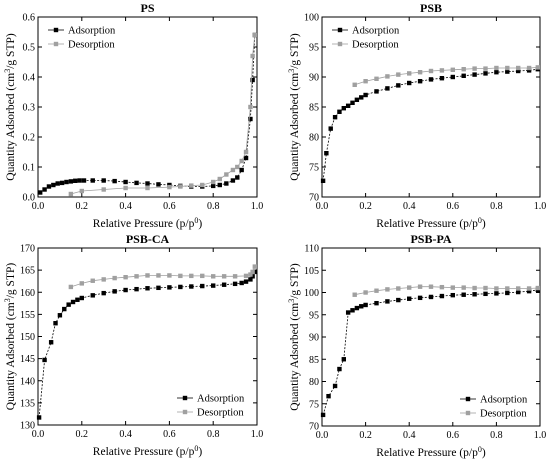  I want to click on y-tick-label: 165, so click(27, 271).